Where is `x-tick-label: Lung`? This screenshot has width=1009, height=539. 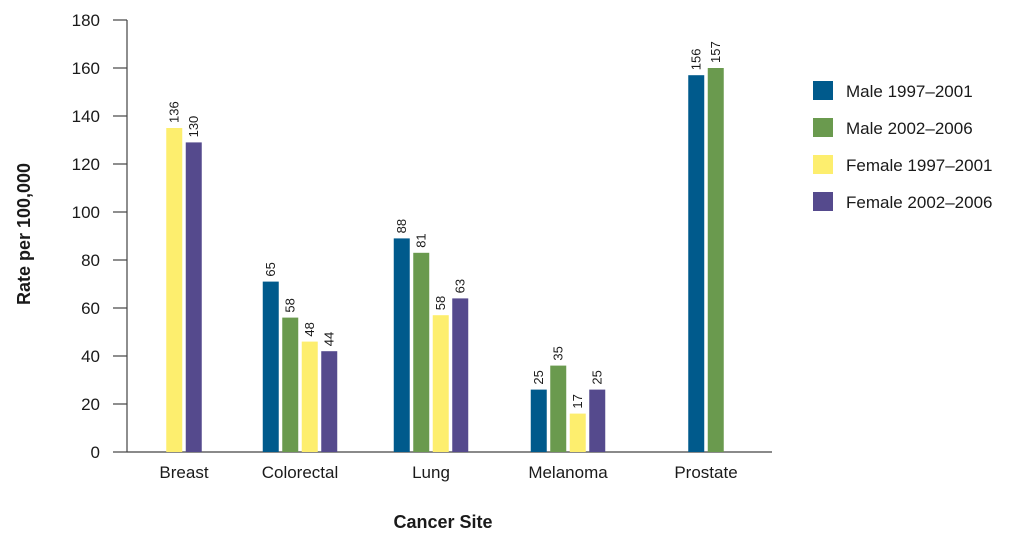 x-tick-label: Lung is located at coordinates (431, 472).